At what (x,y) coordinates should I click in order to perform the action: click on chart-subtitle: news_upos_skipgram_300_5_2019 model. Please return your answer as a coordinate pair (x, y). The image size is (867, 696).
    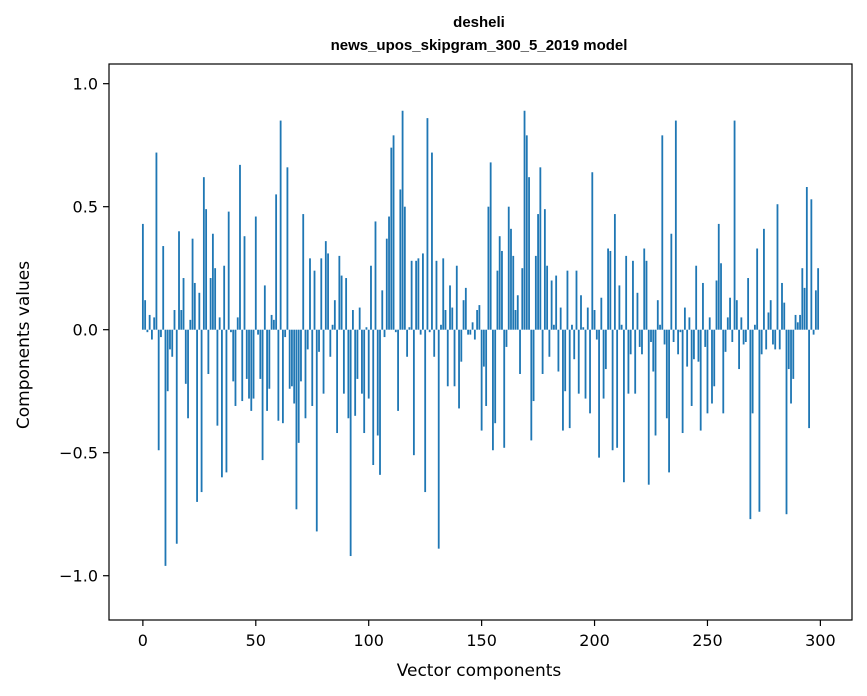
    Looking at the image, I should click on (479, 45).